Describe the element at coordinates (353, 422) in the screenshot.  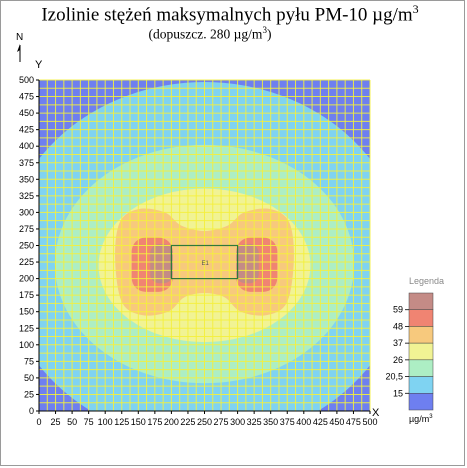
I see `x-tick-label: 475` at that location.